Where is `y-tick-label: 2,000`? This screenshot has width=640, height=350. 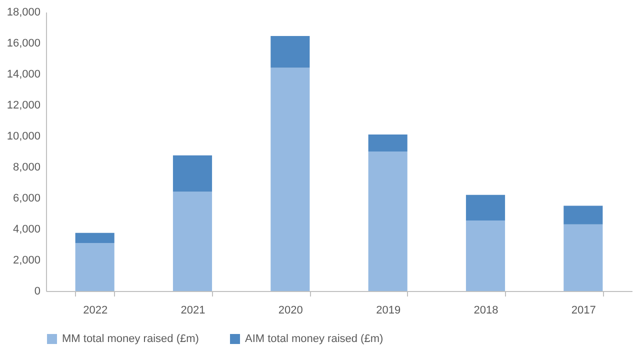
y-tick-label: 2,000 is located at coordinates (26, 260).